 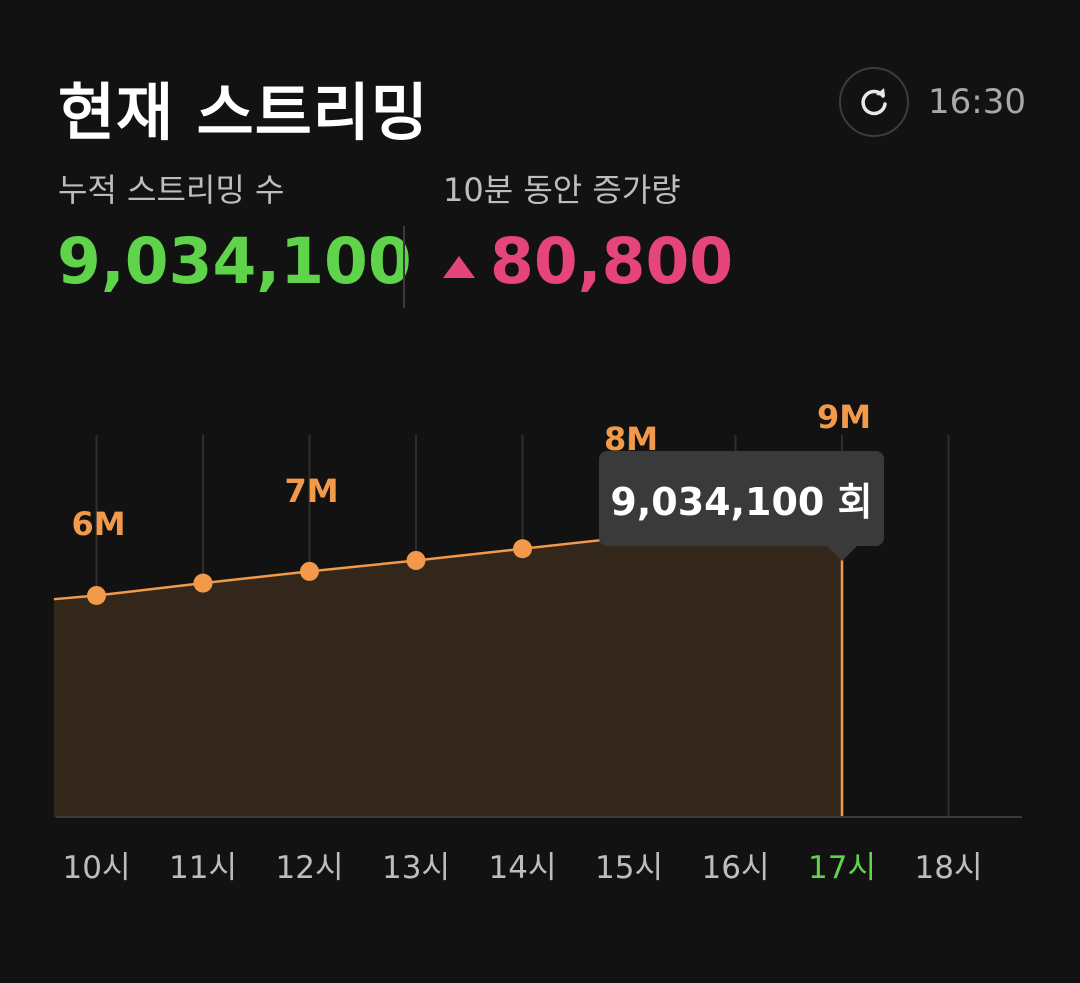 I want to click on x-tick-label: 16시, so click(x=736, y=868).